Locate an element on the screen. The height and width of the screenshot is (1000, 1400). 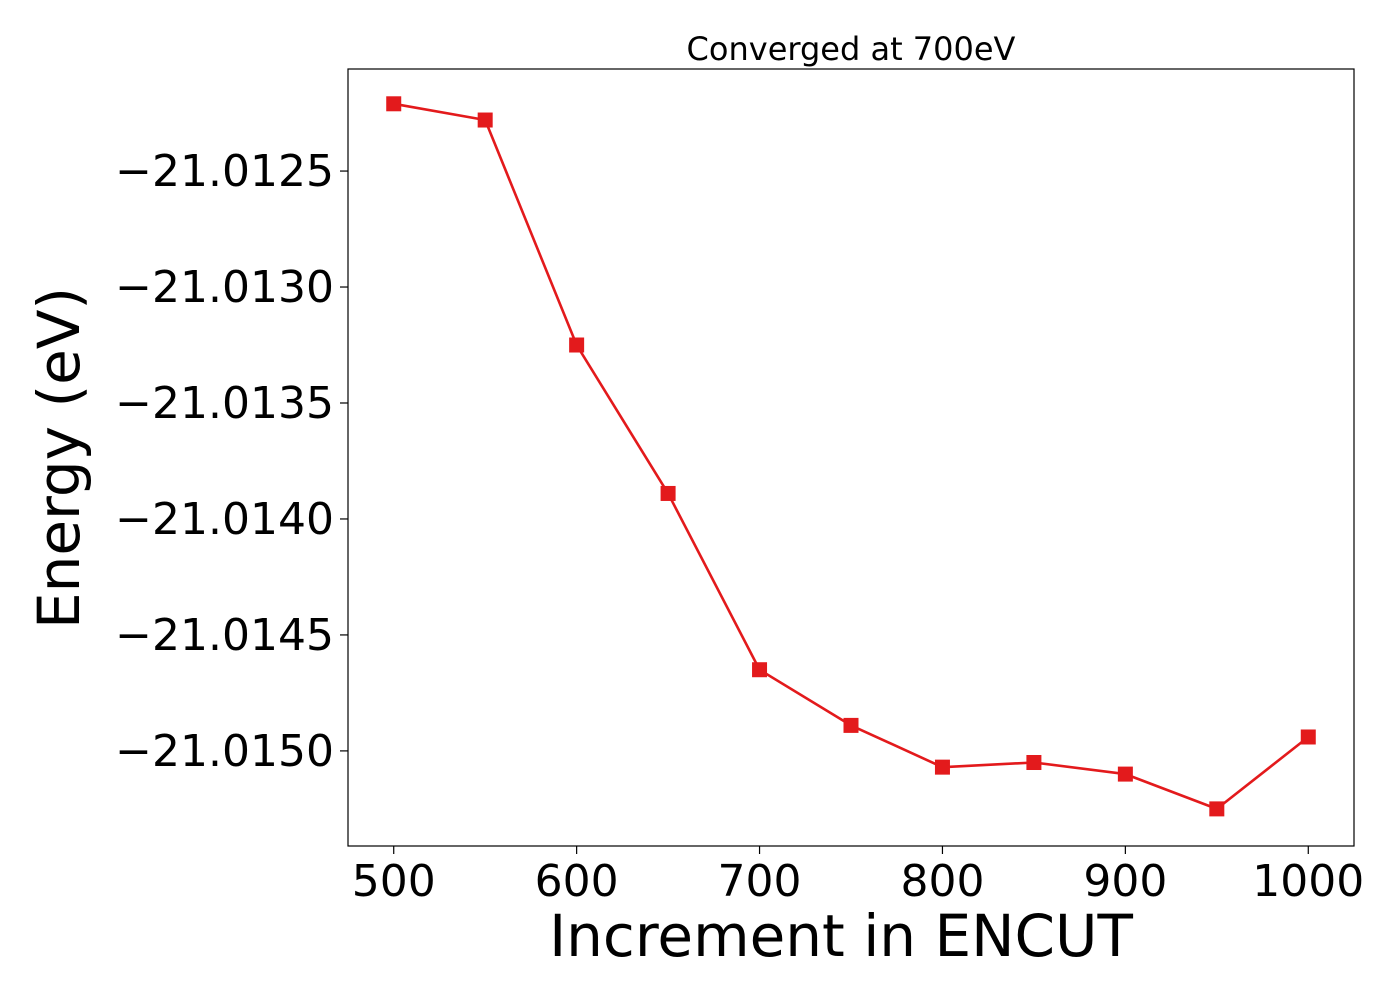
y-tick-label: −21.0140 is located at coordinates (224, 519).